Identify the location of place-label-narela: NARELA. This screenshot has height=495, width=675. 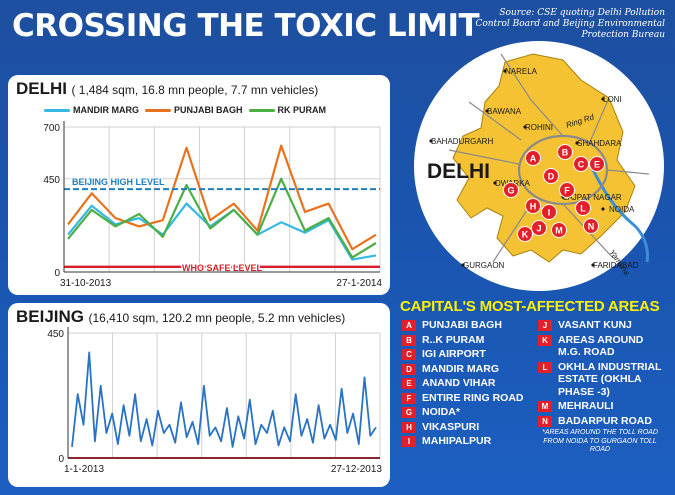
(521, 71).